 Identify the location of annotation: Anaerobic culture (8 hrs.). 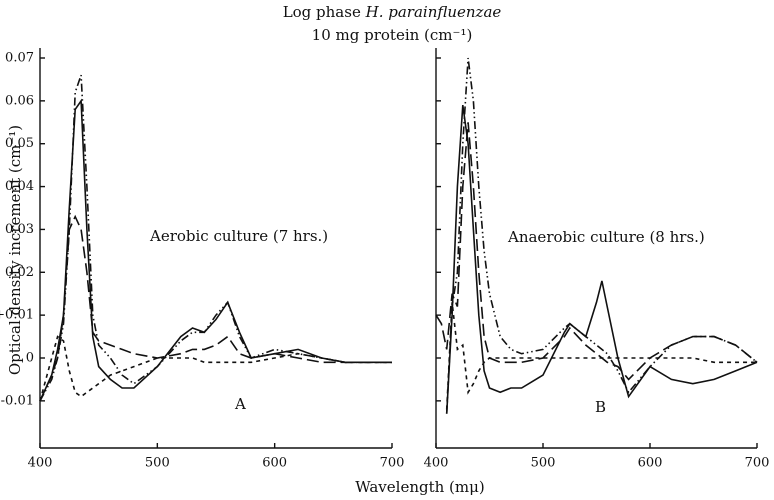
(606, 237).